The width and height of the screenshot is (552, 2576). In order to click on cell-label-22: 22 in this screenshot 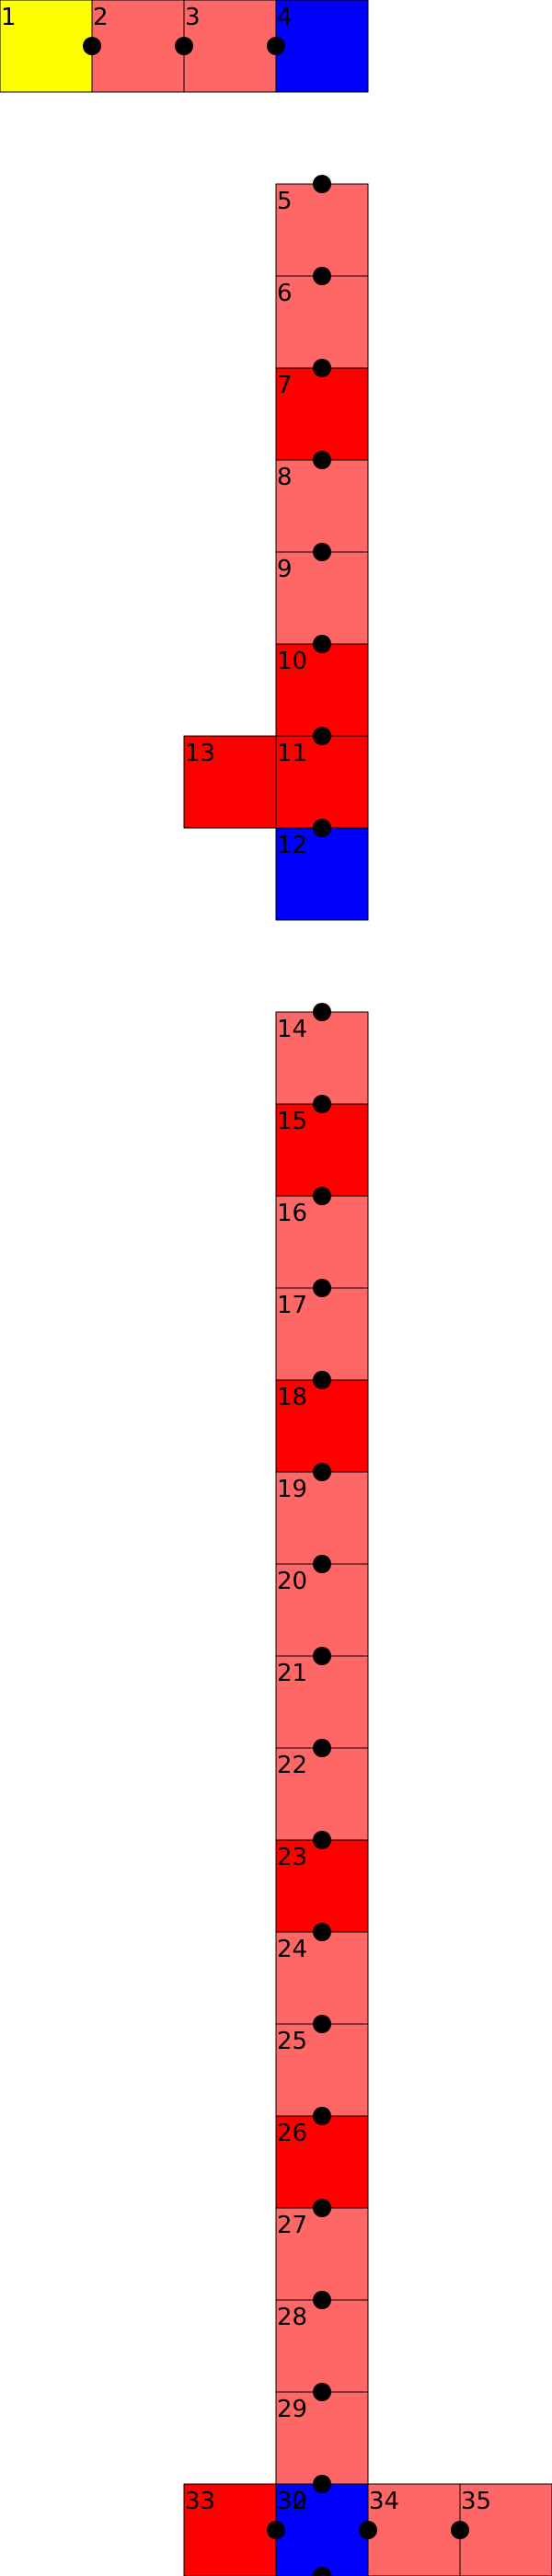, I will do `click(292, 1765)`.